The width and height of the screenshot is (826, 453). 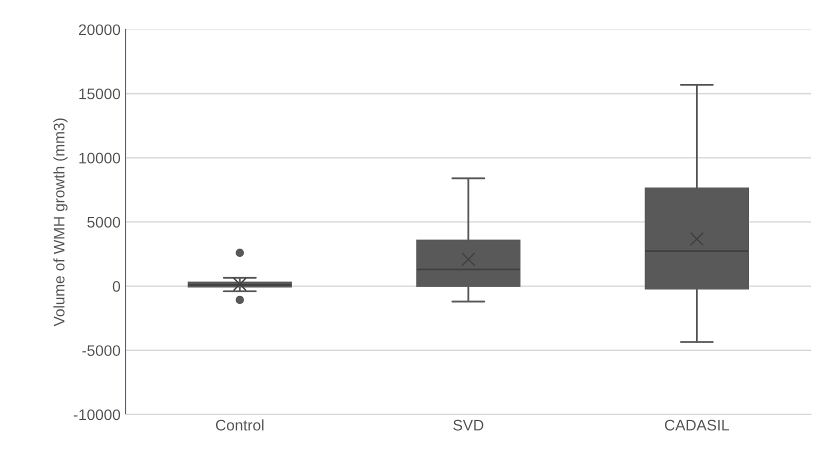 I want to click on y-tick-label: 20000, so click(x=99, y=30).